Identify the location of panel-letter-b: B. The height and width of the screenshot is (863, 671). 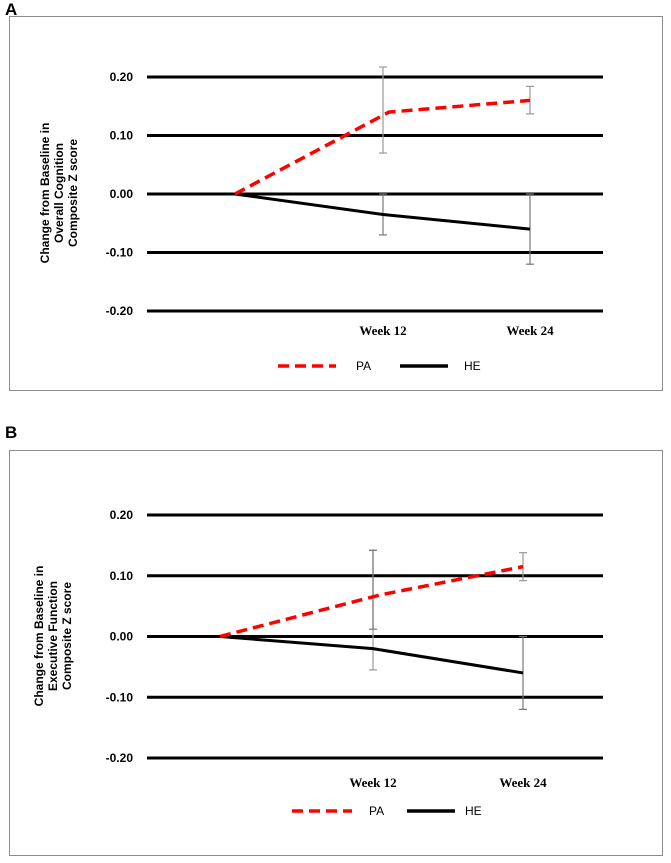
(11, 432).